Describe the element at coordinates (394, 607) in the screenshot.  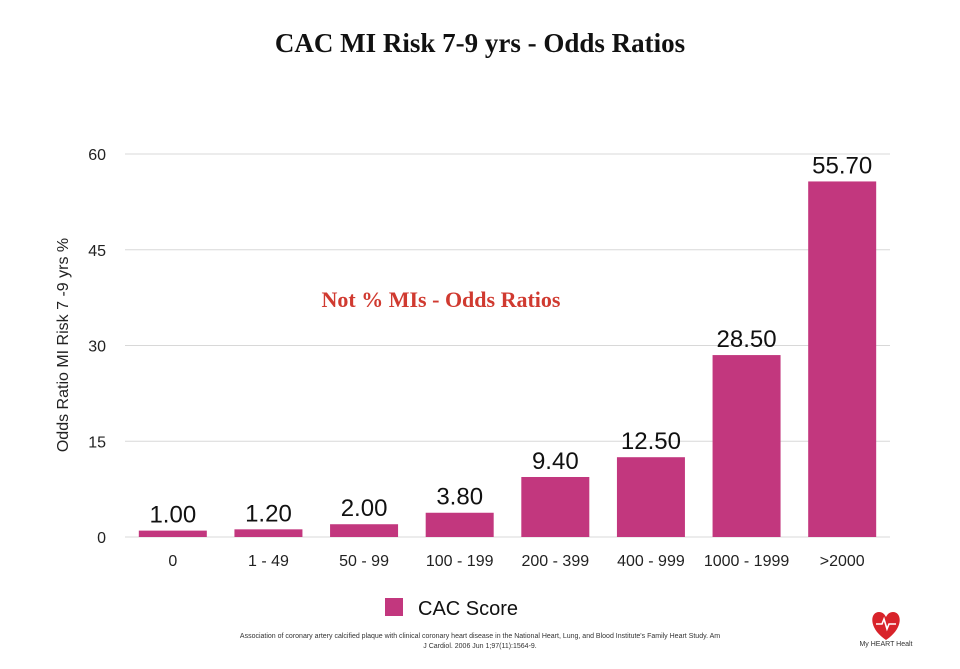
I see `legend-swatch` at that location.